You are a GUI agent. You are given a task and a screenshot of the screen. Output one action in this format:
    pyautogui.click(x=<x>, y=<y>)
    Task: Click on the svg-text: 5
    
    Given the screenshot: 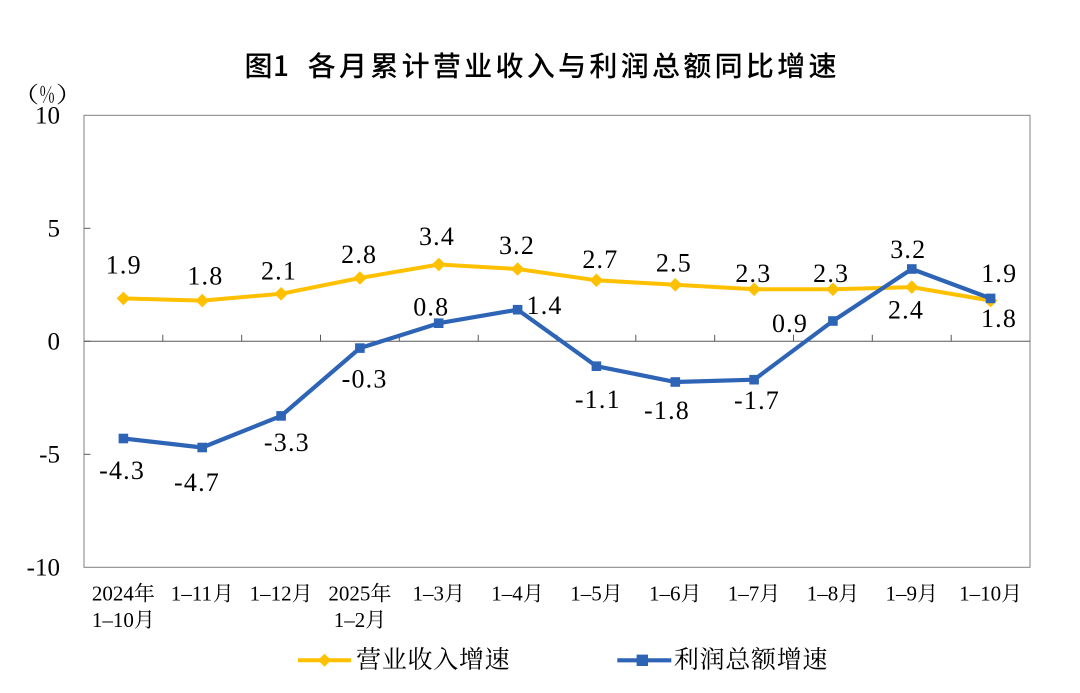 What is the action you would take?
    pyautogui.click(x=54, y=229)
    